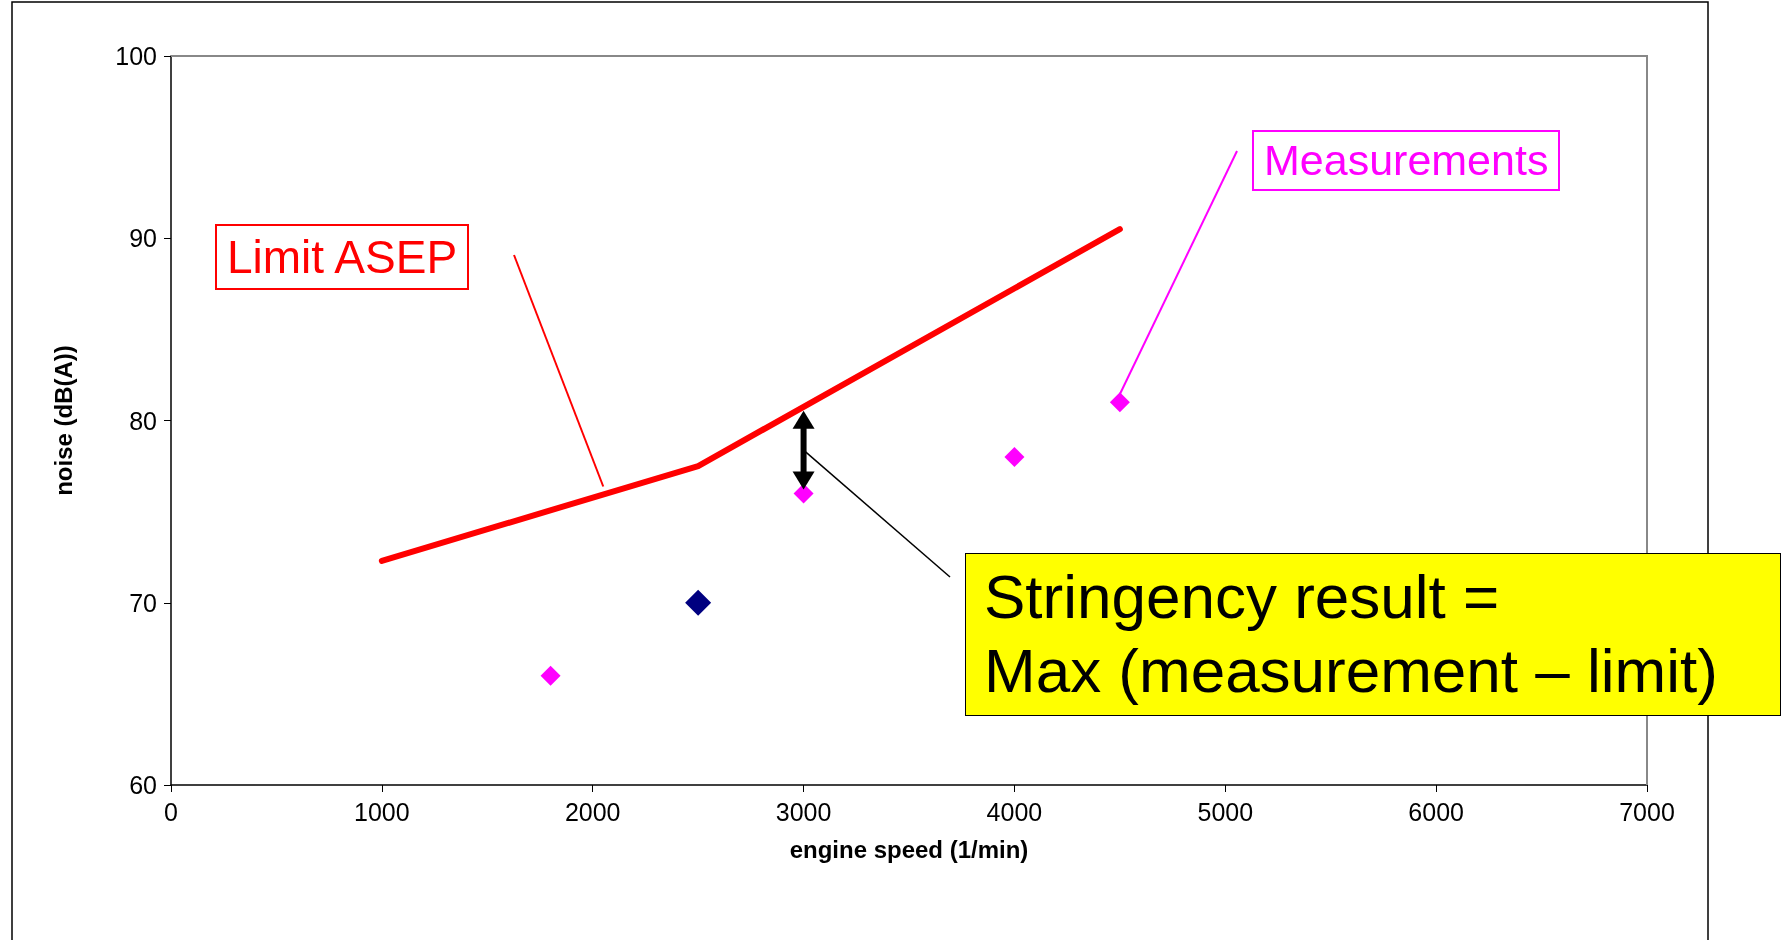 This screenshot has width=1784, height=940. Describe the element at coordinates (63, 420) in the screenshot. I see `y-axis-title: noise (dB(A))` at that location.